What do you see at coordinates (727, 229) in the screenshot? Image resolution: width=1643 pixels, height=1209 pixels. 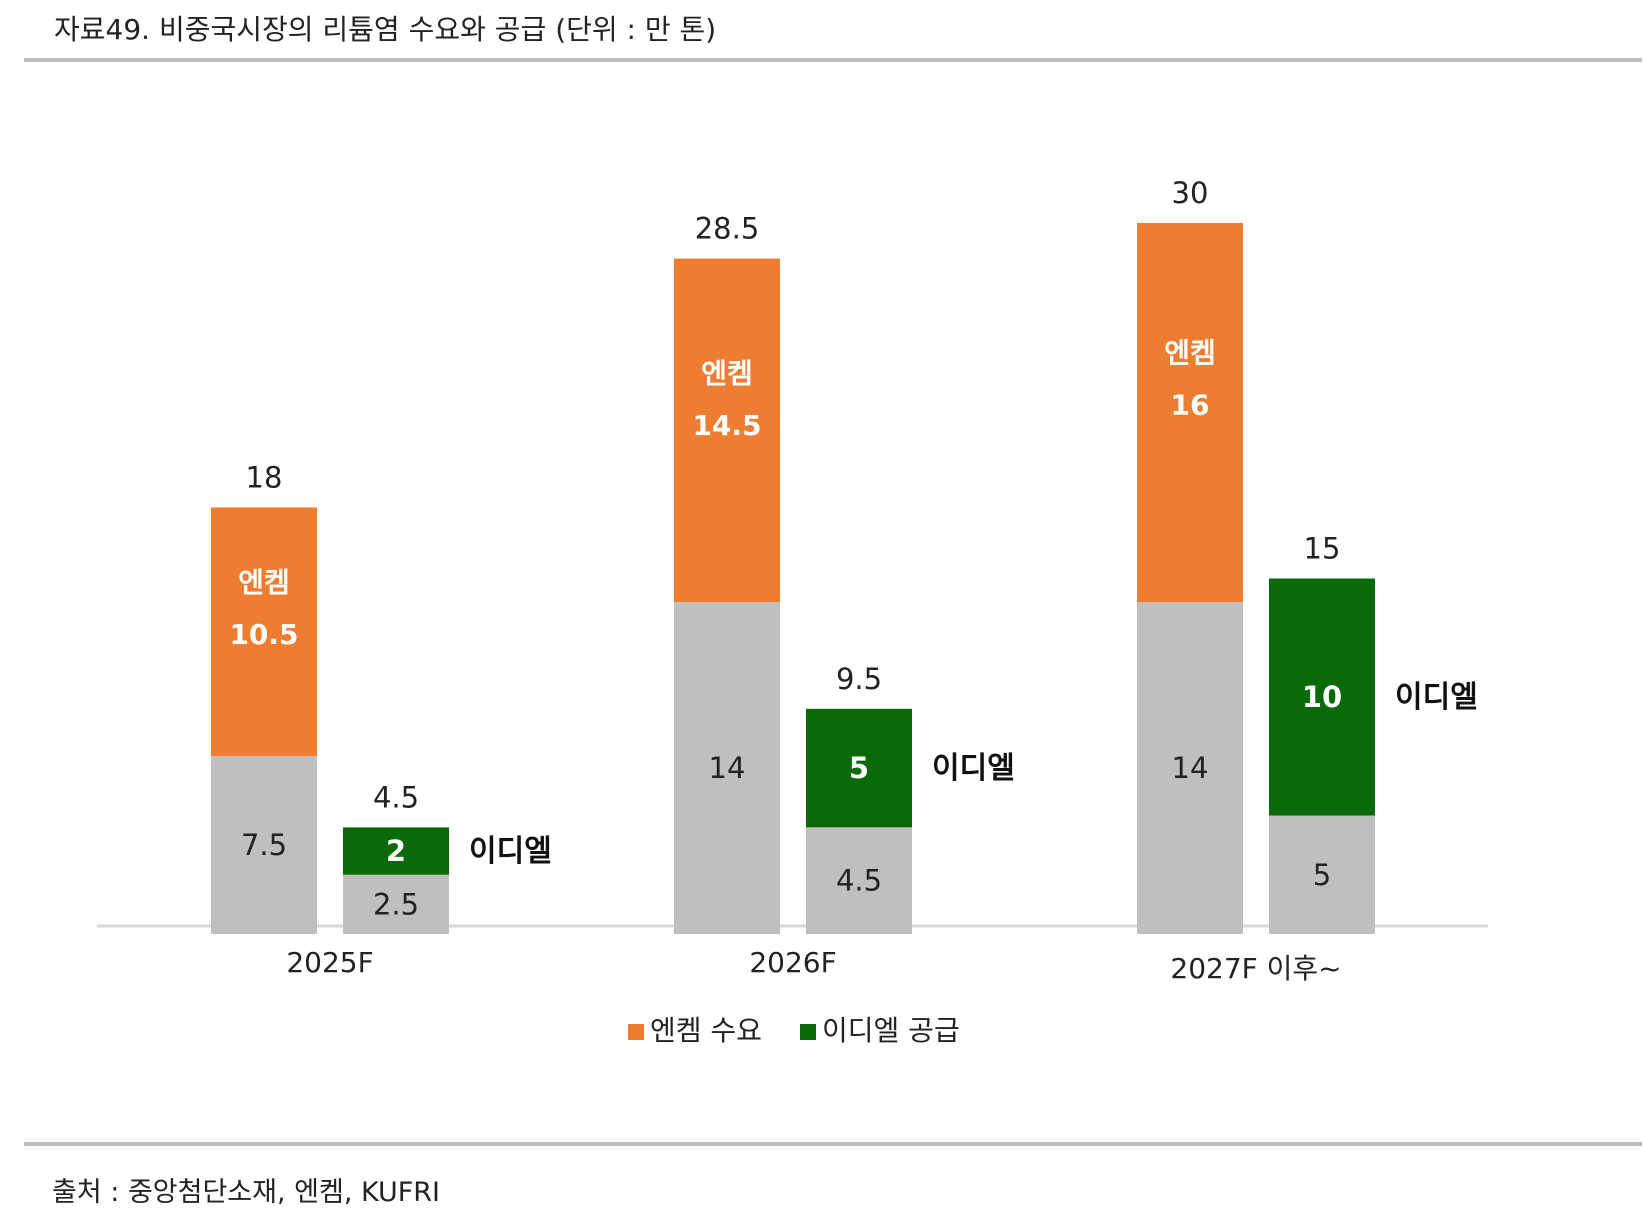 I see `total-value-label: 28.5` at bounding box center [727, 229].